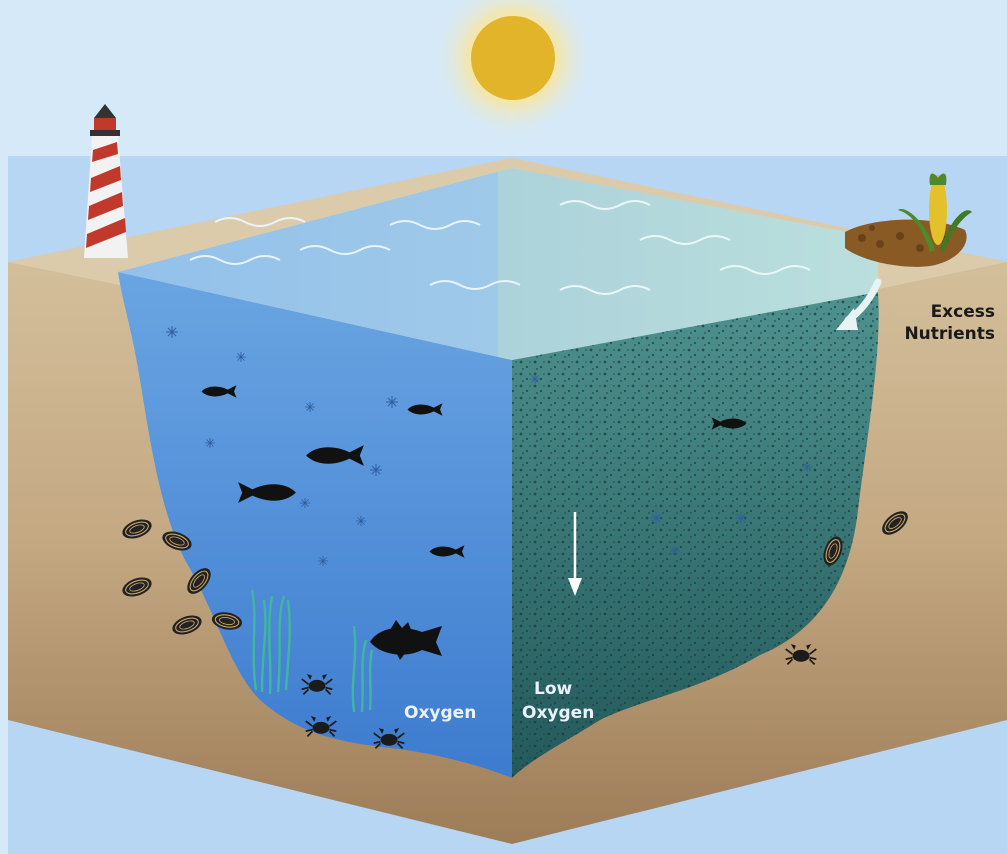 The width and height of the screenshot is (1007, 854). What do you see at coordinates (106, 181) in the screenshot?
I see `lighthouse-icon` at bounding box center [106, 181].